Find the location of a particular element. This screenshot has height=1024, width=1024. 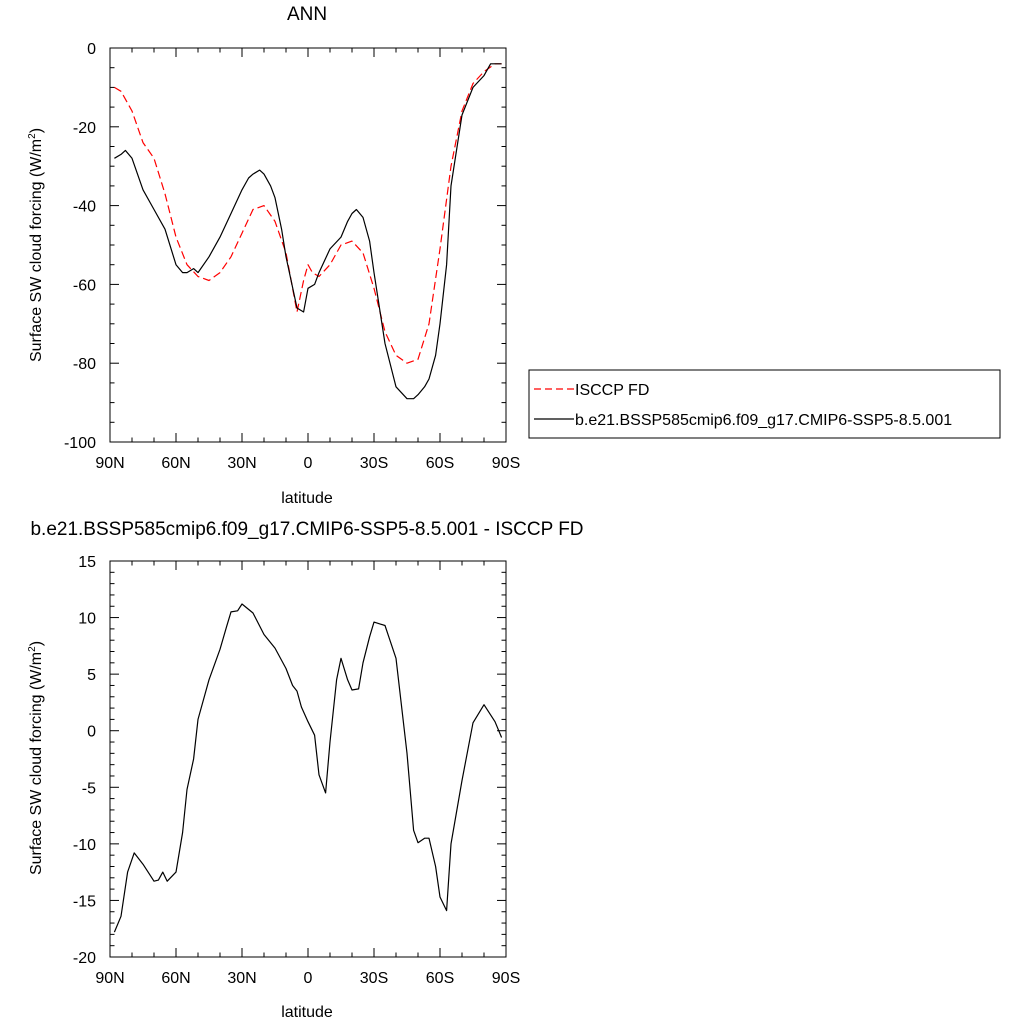

difference-x-tick-label: 30S is located at coordinates (374, 978).